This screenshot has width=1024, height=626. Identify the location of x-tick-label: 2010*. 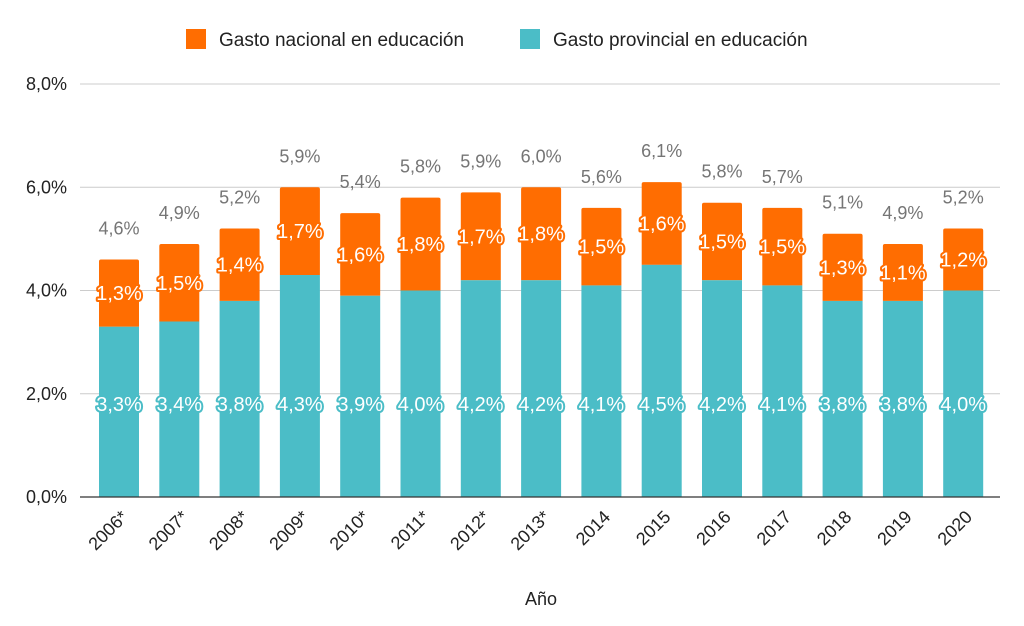
(349, 530).